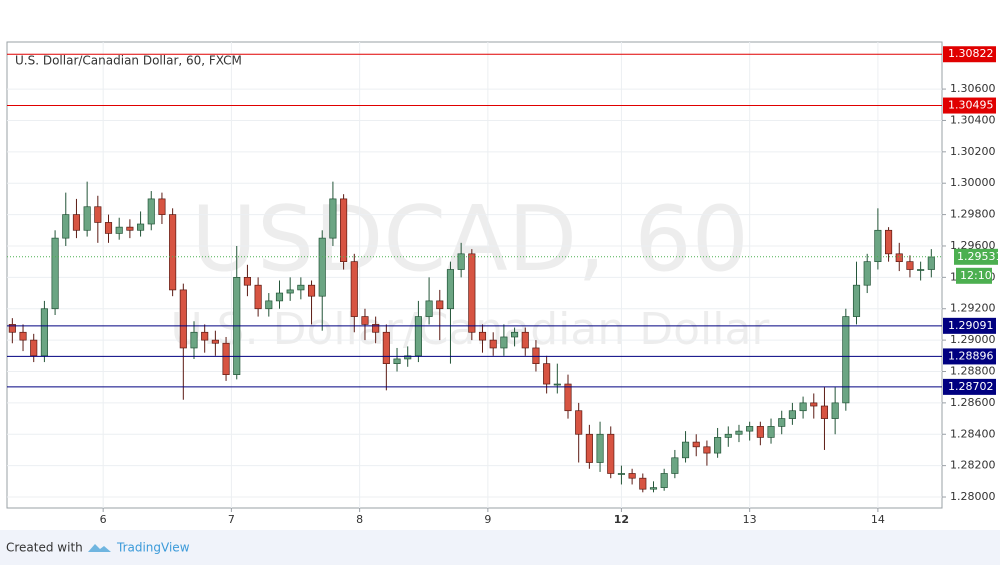 The image size is (1000, 565). I want to click on x-tick-label: 9, so click(487, 519).